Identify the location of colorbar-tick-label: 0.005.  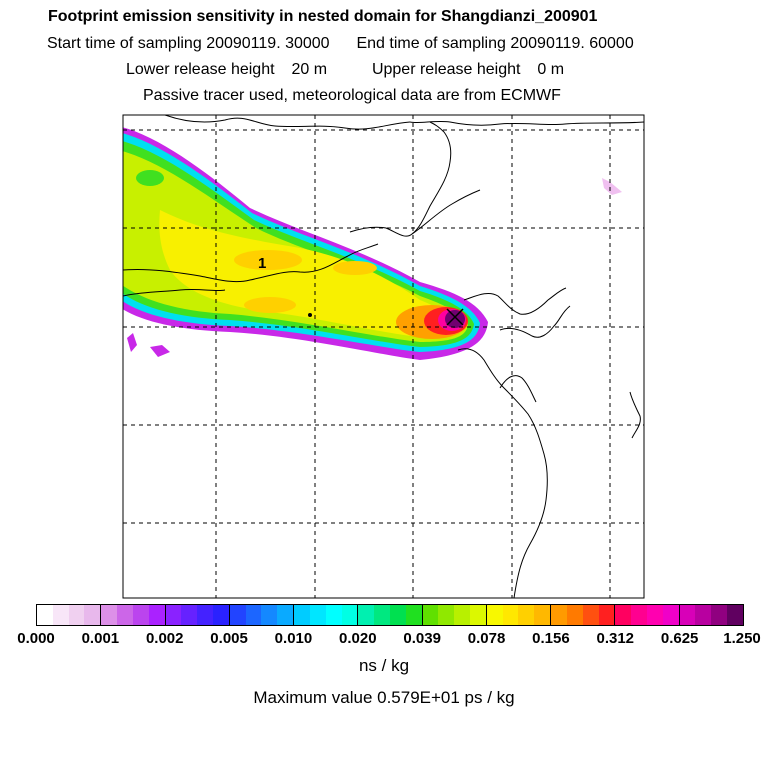
(229, 638).